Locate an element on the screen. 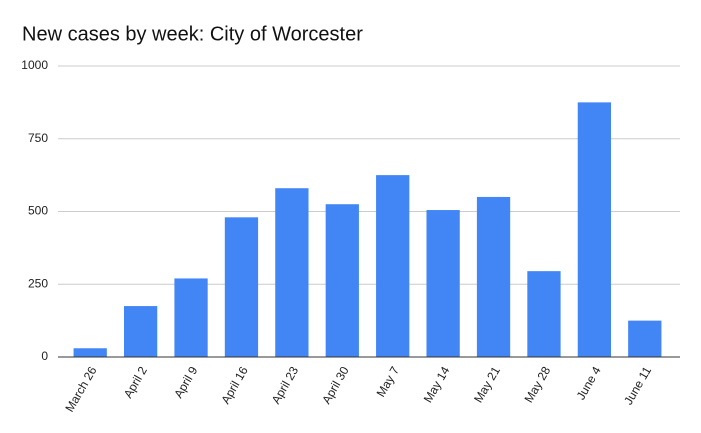 Image resolution: width=701 pixels, height=433 pixels. y-tick-label: 500 is located at coordinates (38, 211).